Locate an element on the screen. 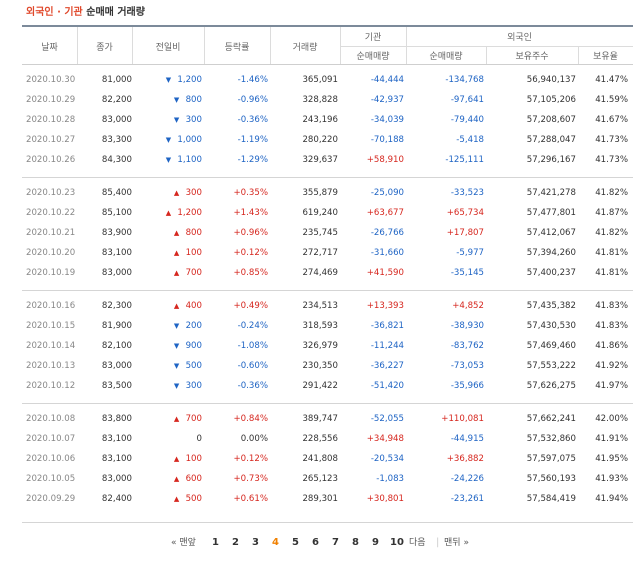 The height and width of the screenshot is (578, 637). institution-net-cell: +34,948 is located at coordinates (385, 439).